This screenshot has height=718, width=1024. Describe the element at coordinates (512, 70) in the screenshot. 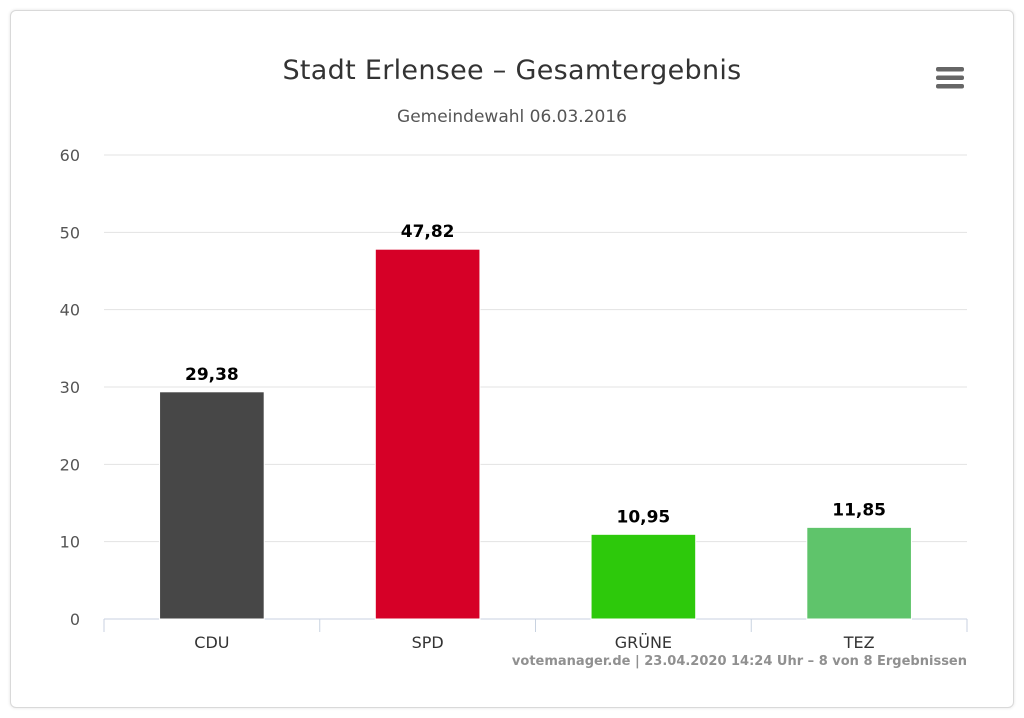

I see `chart-title: Stadt Erlensee – Gesamtergebnis` at that location.